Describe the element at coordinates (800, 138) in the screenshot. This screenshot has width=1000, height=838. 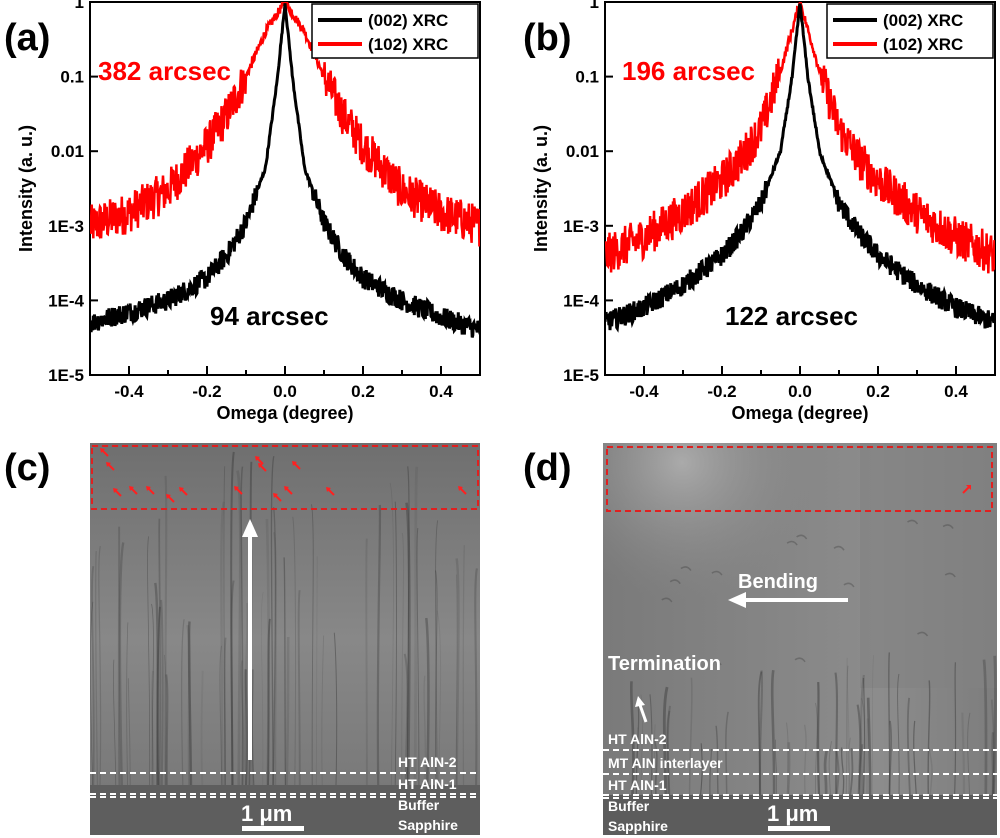
I see `series-102-line` at that location.